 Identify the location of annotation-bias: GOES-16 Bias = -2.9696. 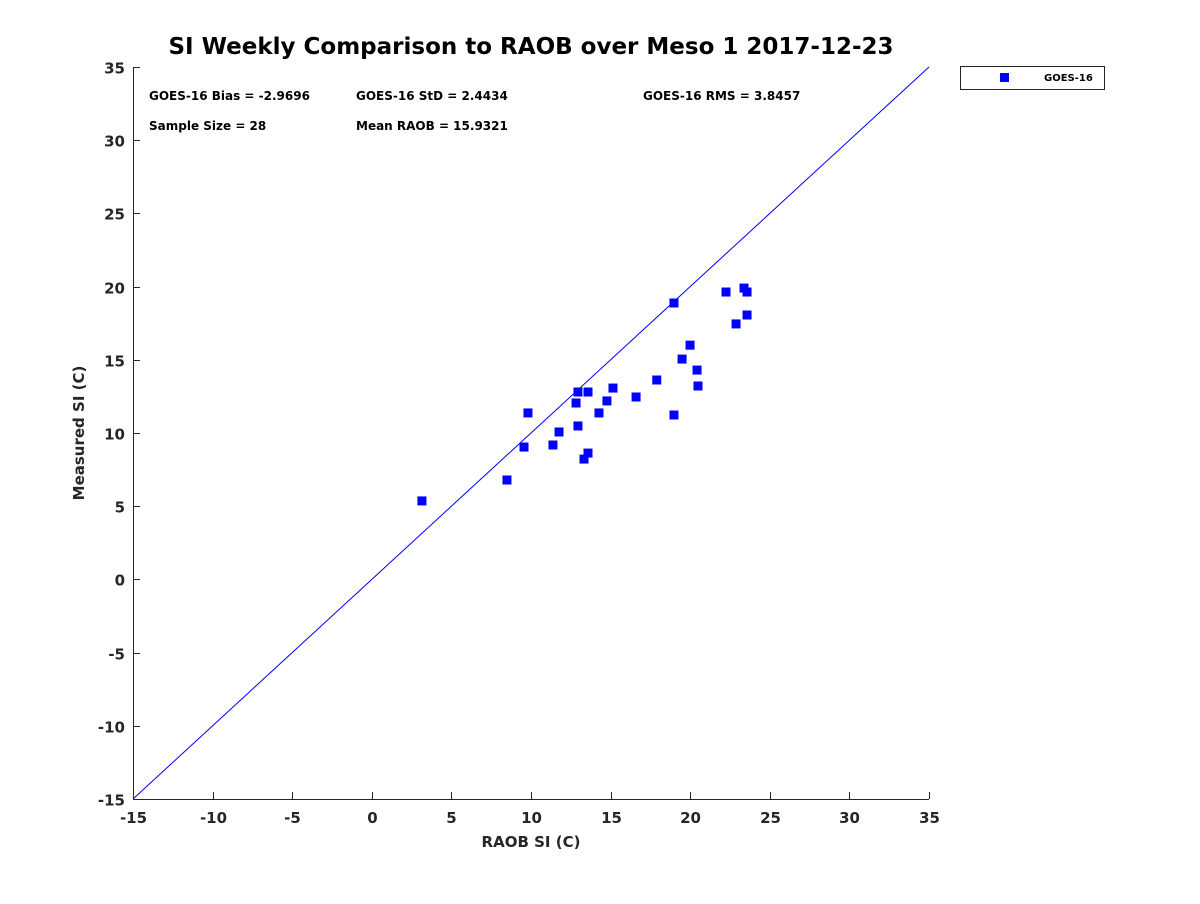
(229, 96).